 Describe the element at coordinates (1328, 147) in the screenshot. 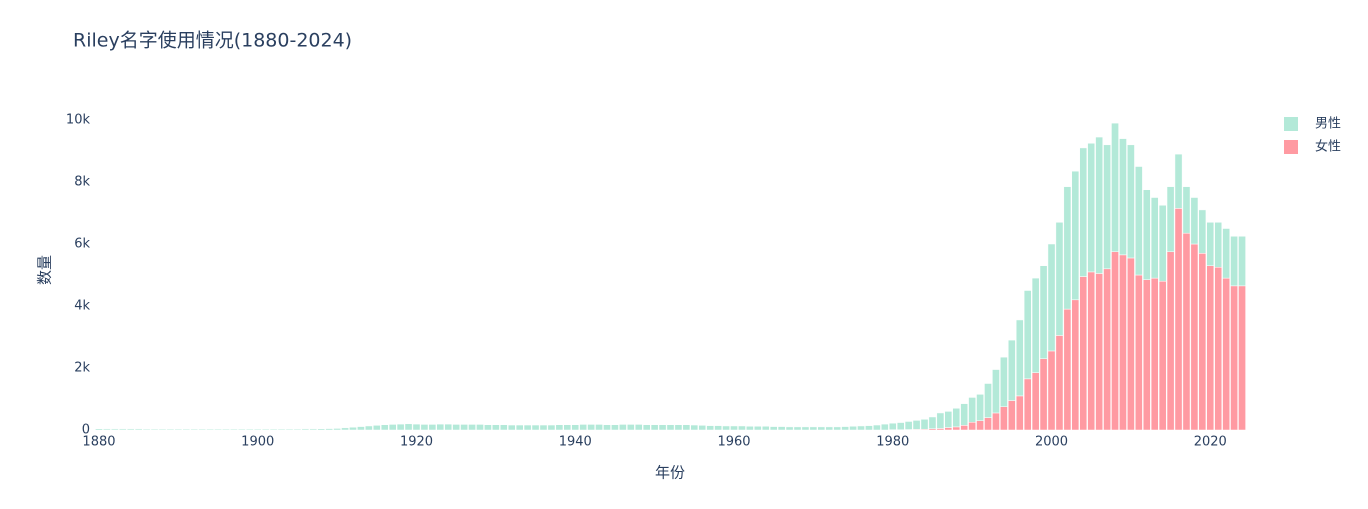

I see `legend-label: 女性` at that location.